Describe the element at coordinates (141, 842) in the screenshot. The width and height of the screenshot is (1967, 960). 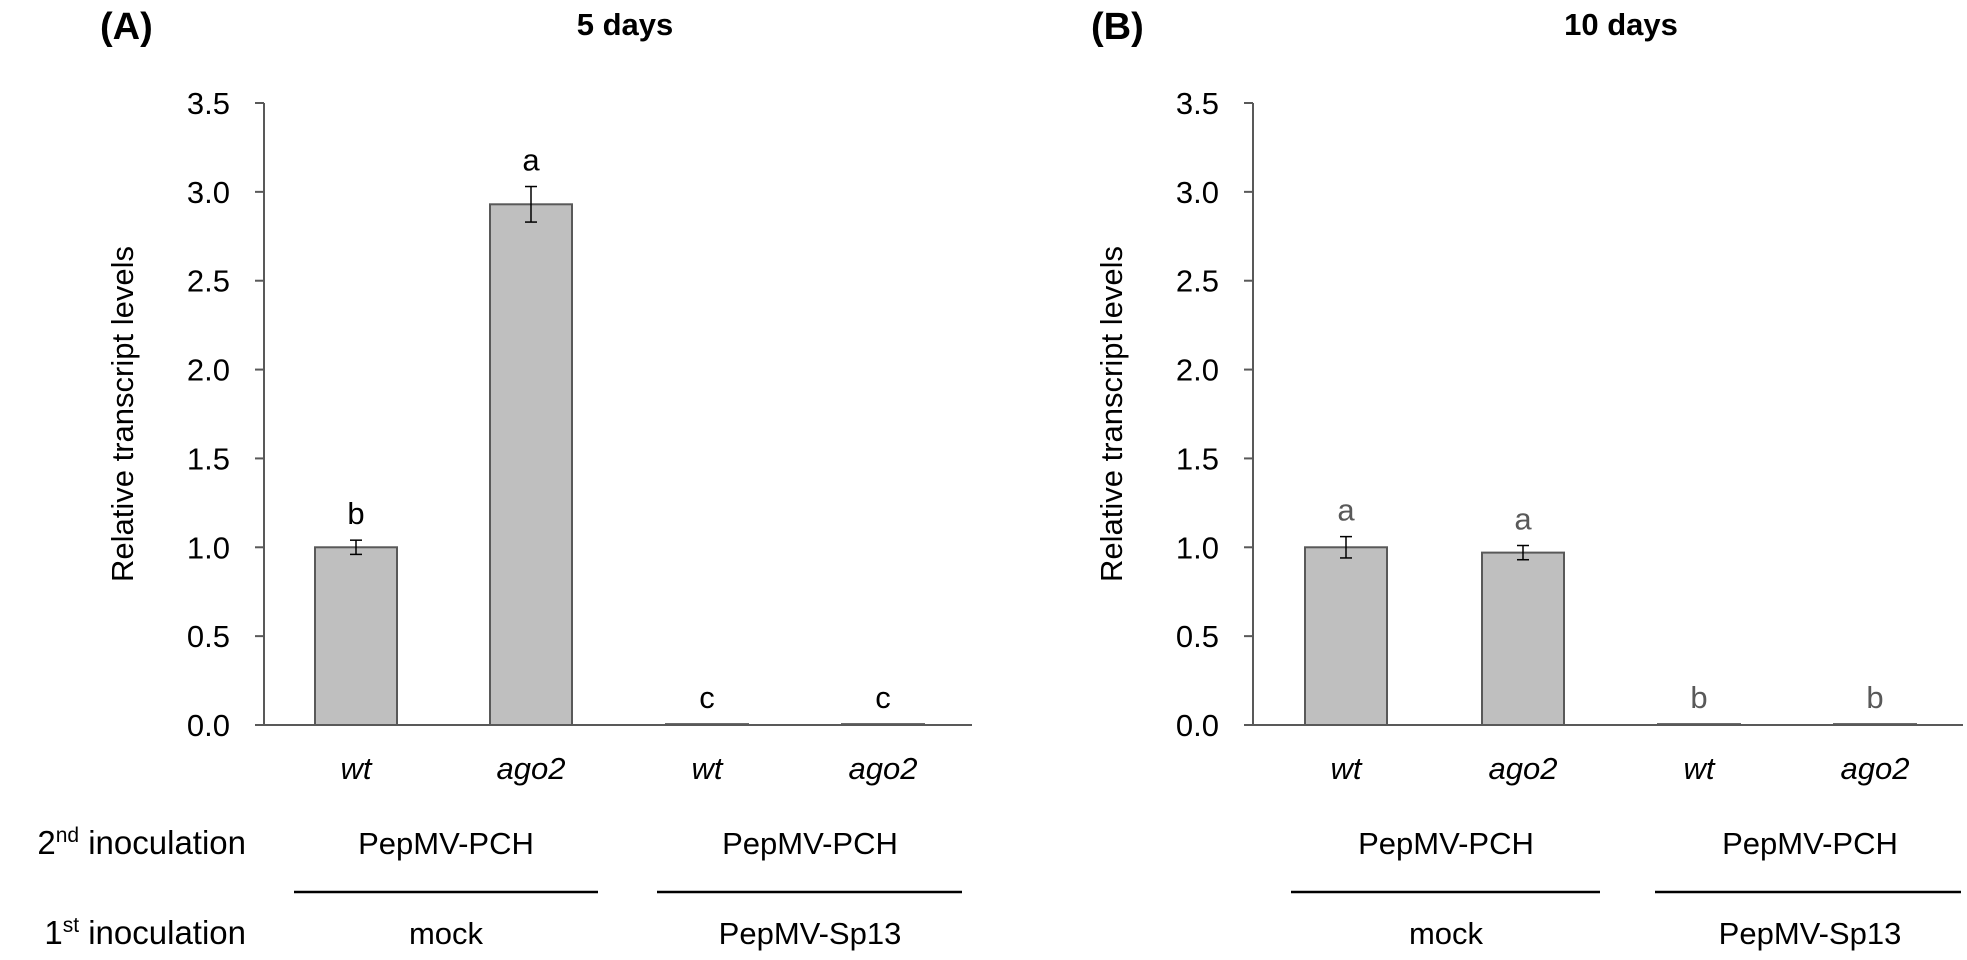
I see `second-inoculation-label: 2nd inoculation` at that location.